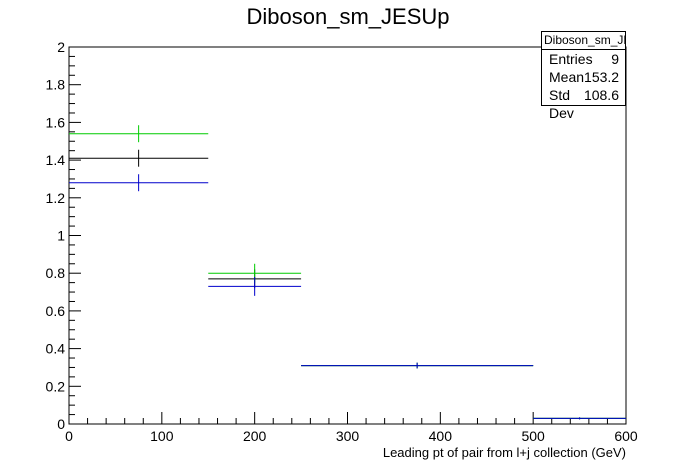 The image size is (696, 472). What do you see at coordinates (56, 122) in the screenshot?
I see `y-tick-label: 1.6` at bounding box center [56, 122].